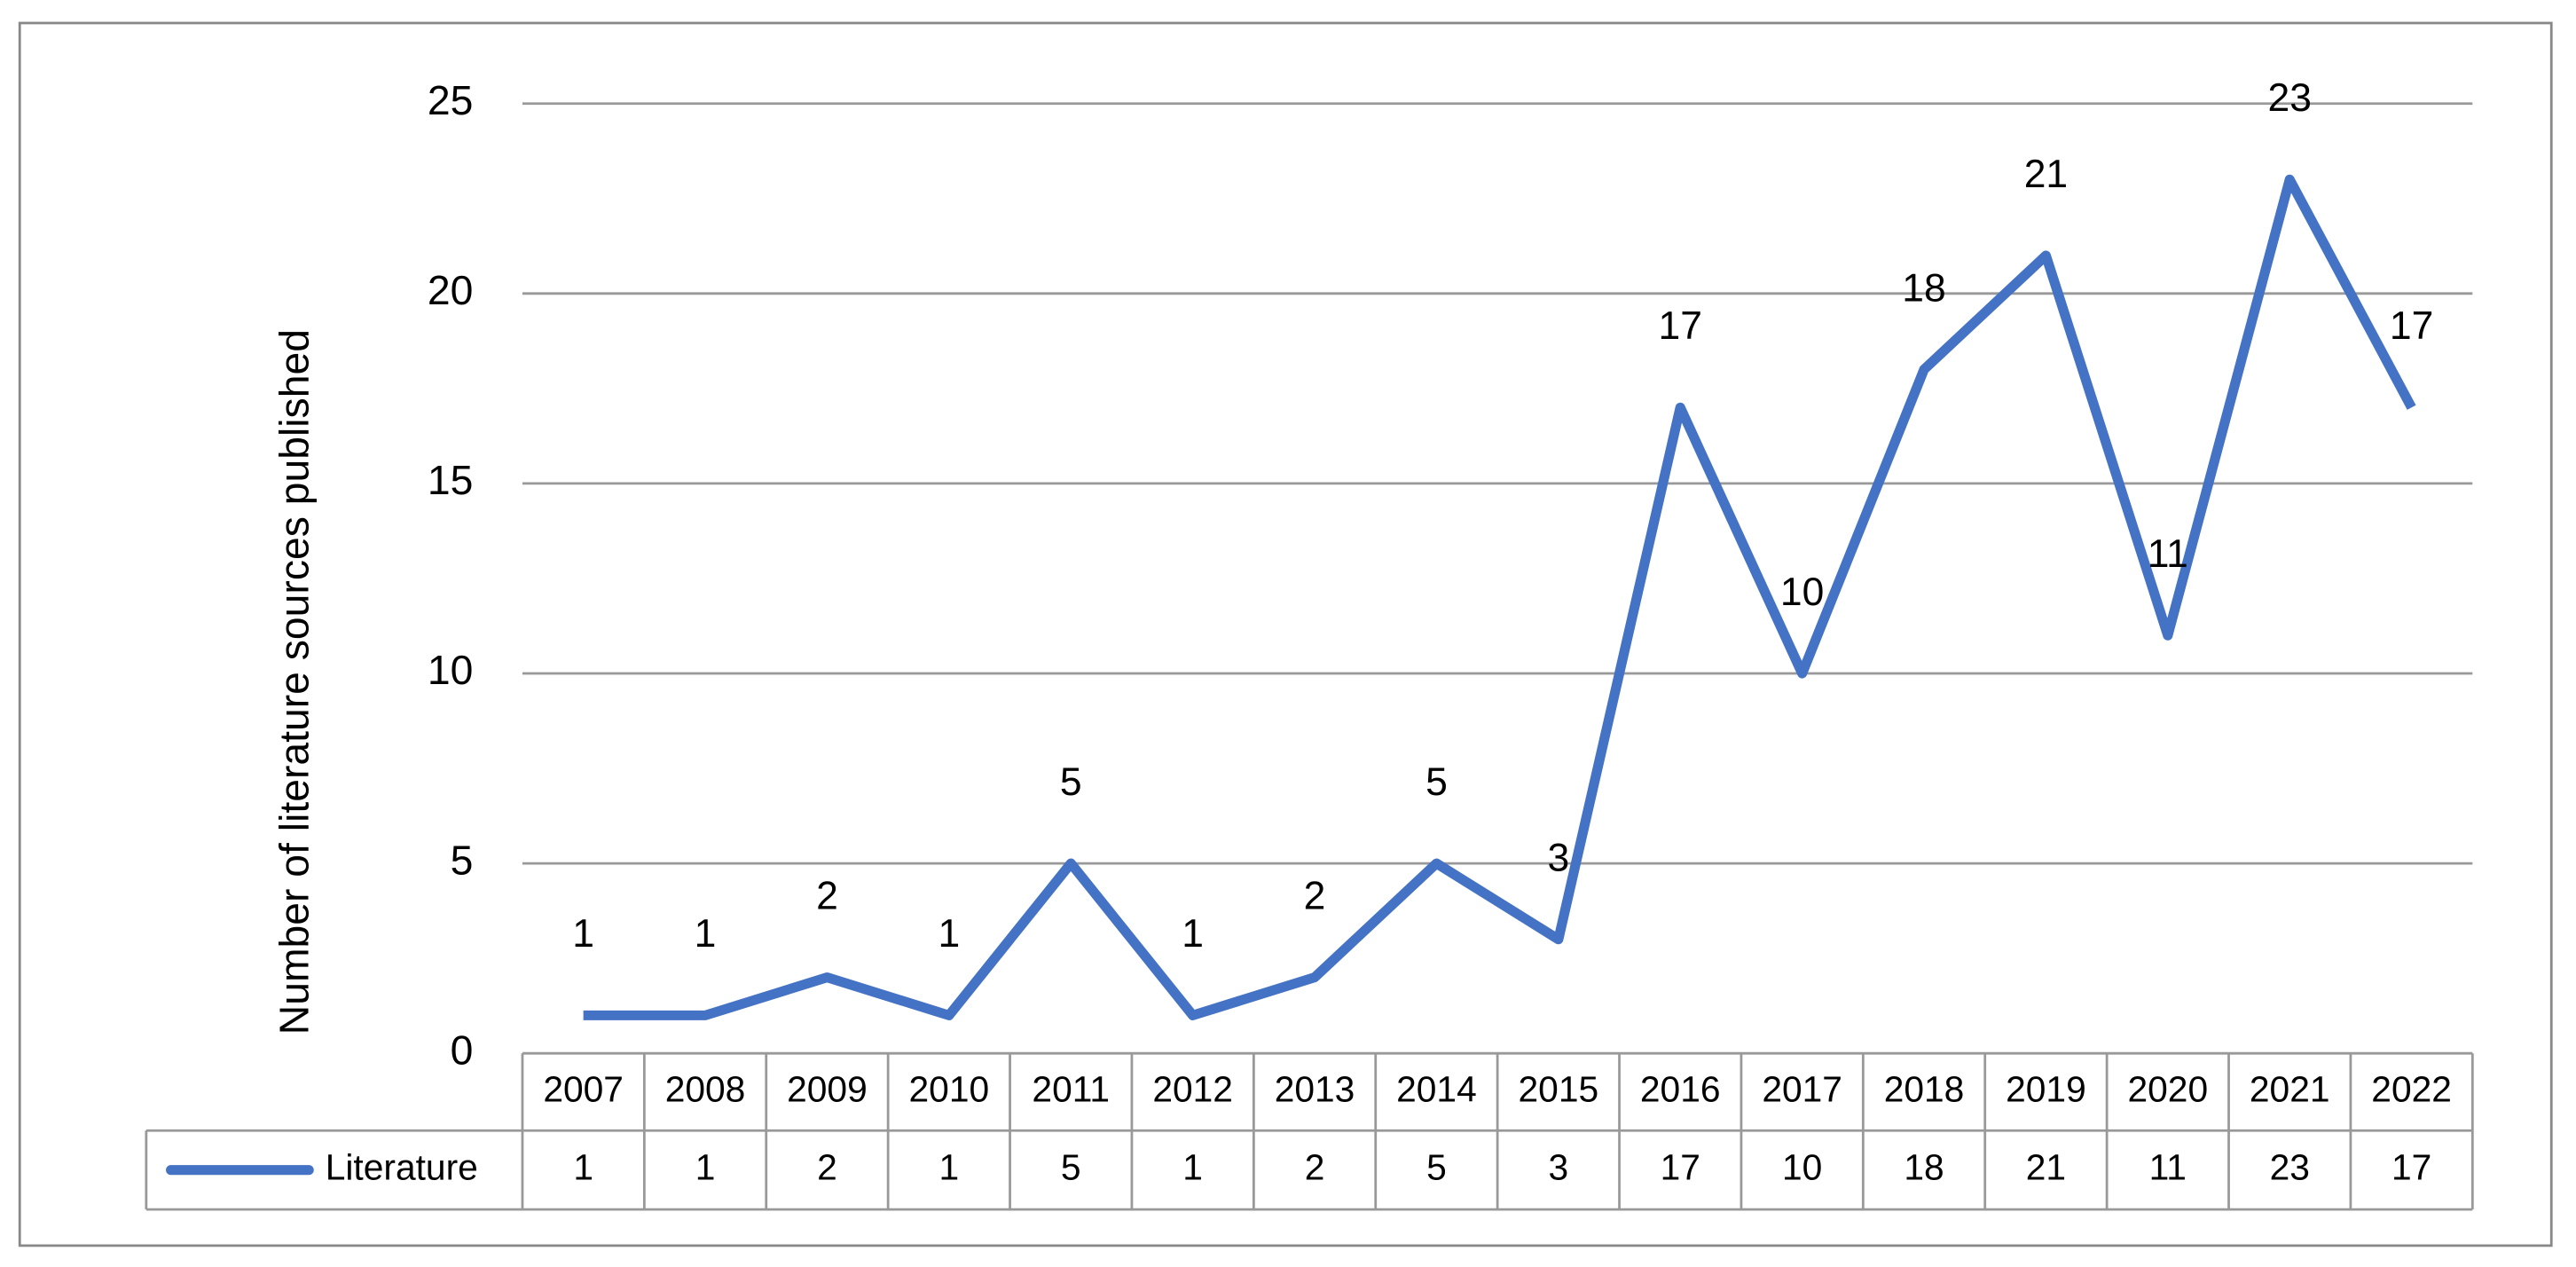 Image resolution: width=2576 pixels, height=1267 pixels. I want to click on x-tick-label: 2019, so click(2046, 1088).